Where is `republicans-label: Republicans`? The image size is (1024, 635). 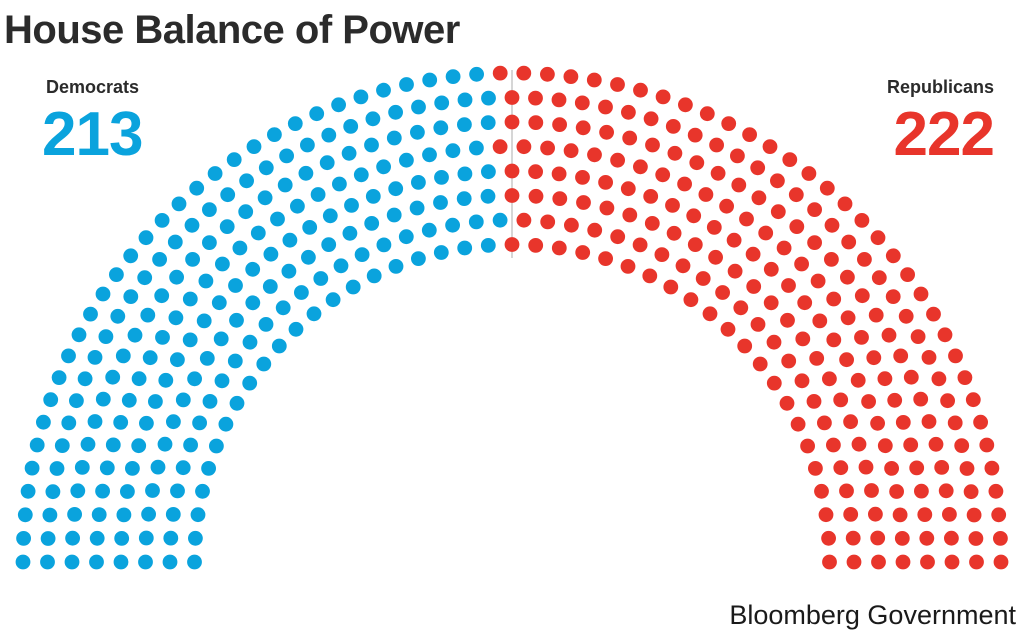
republicans-label: Republicans is located at coordinates (940, 87).